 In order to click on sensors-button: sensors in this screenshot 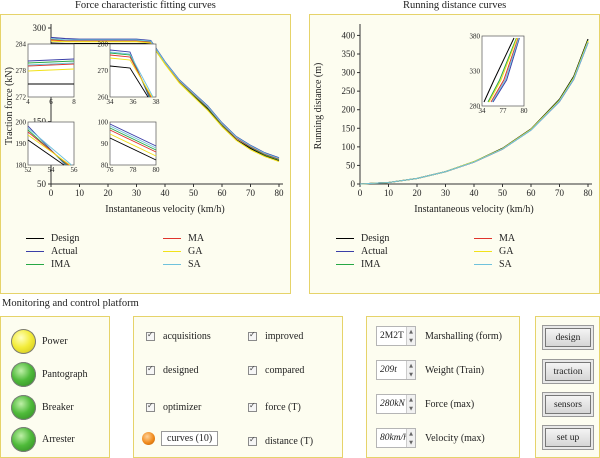, I will do `click(568, 404)`.